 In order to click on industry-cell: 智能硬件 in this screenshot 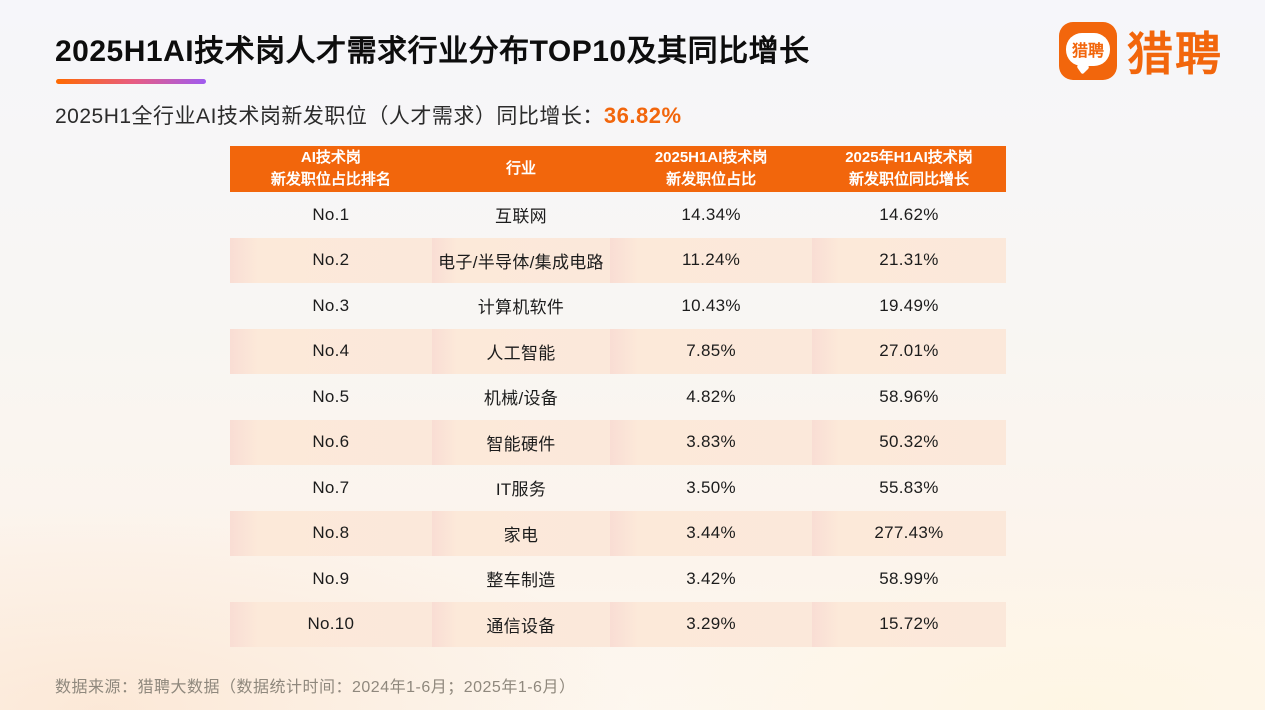, I will do `click(521, 442)`.